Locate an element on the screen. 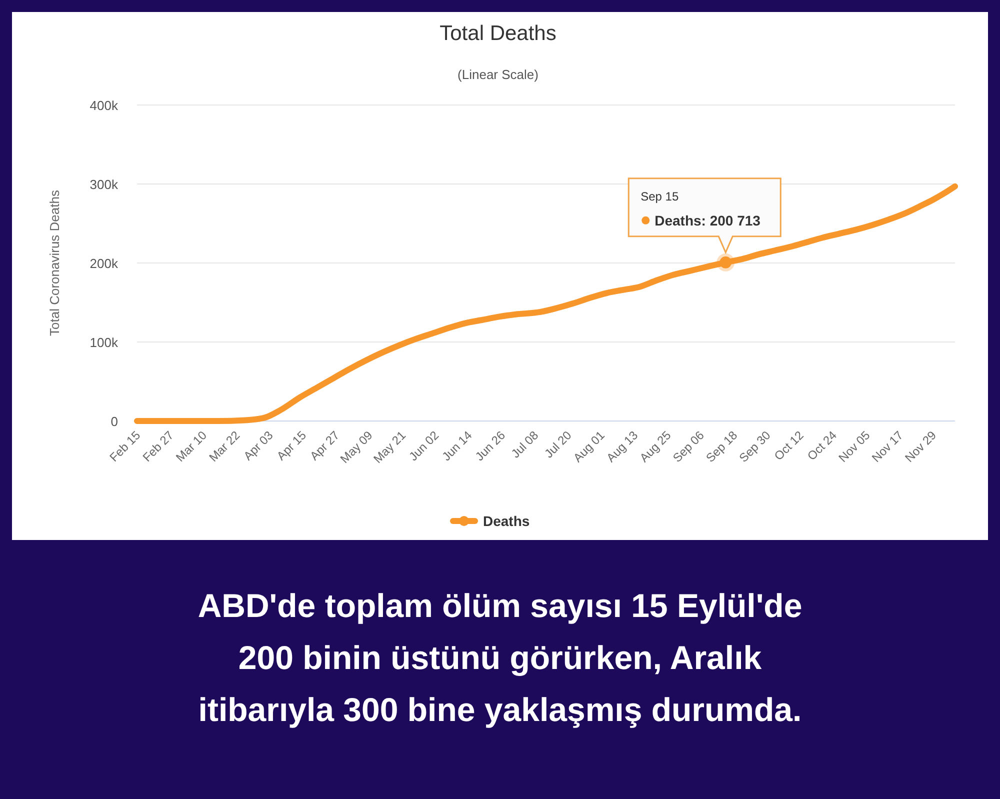 The width and height of the screenshot is (1000, 799). chart-title: Total Deaths is located at coordinates (498, 33).